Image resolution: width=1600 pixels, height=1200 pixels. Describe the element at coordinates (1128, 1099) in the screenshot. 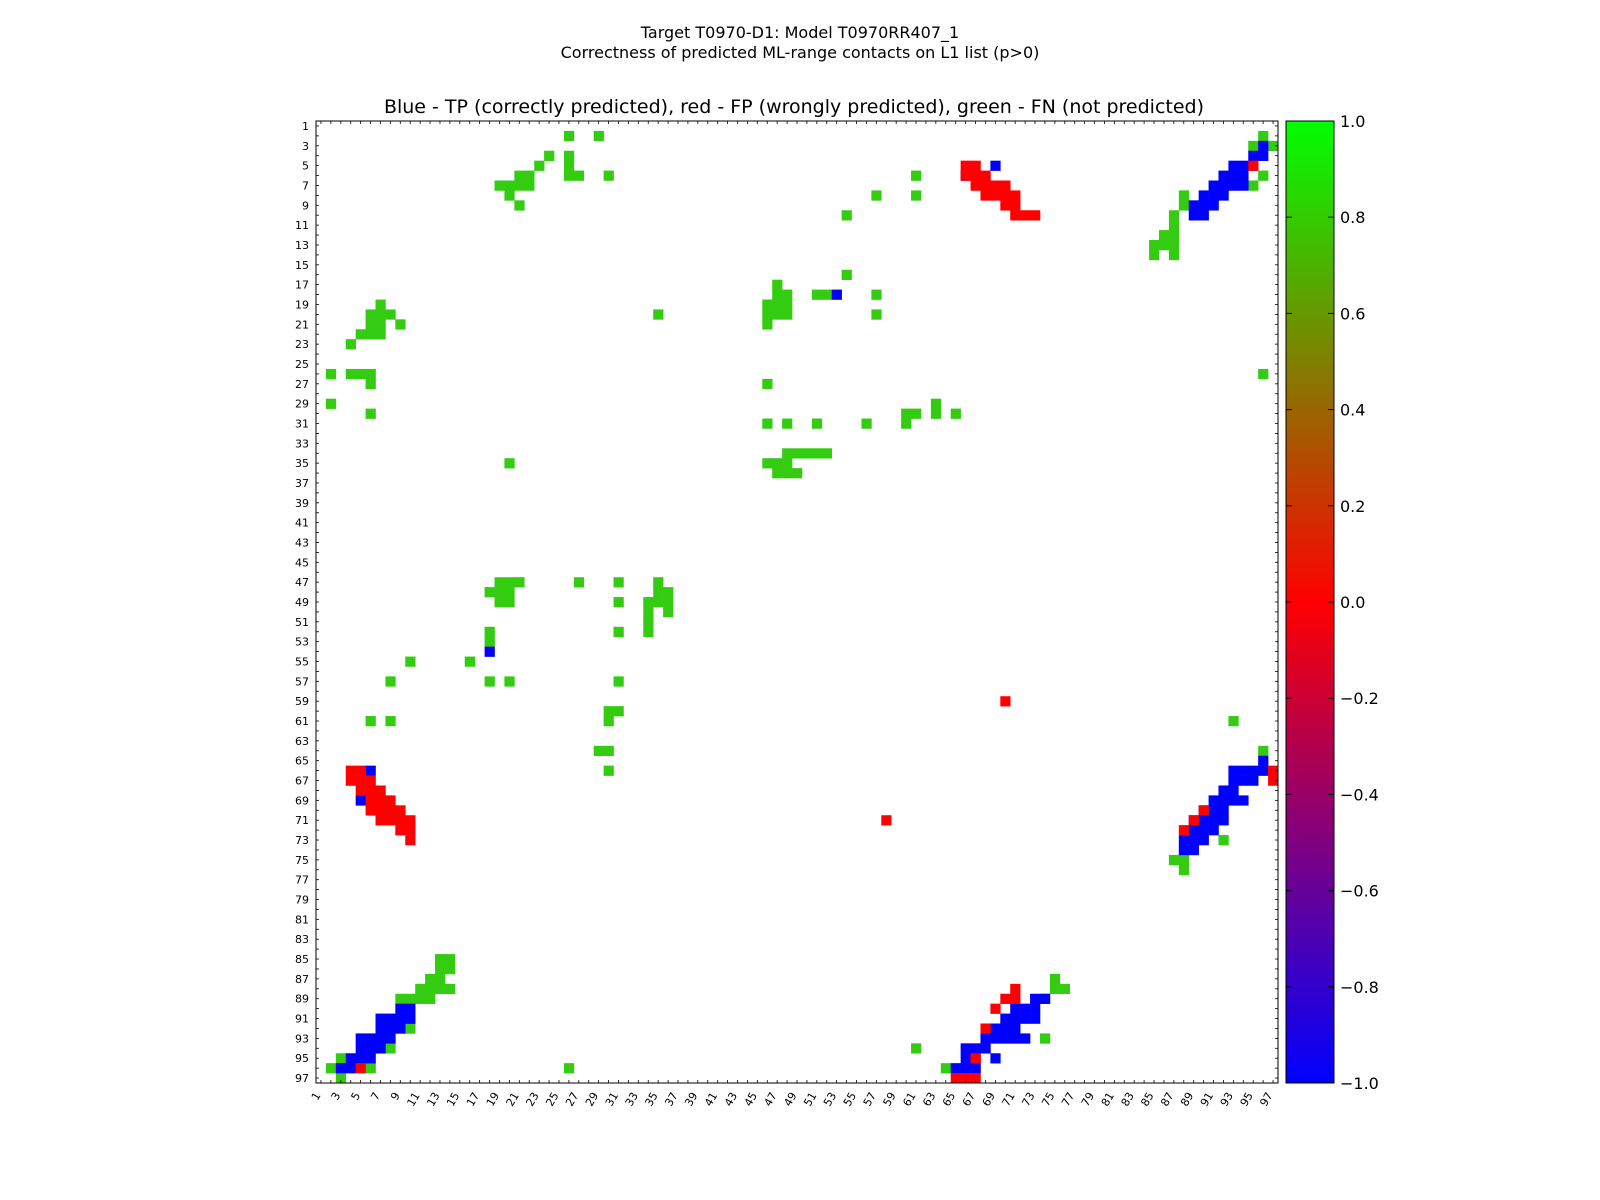

I see `x-tick-label: 83` at that location.